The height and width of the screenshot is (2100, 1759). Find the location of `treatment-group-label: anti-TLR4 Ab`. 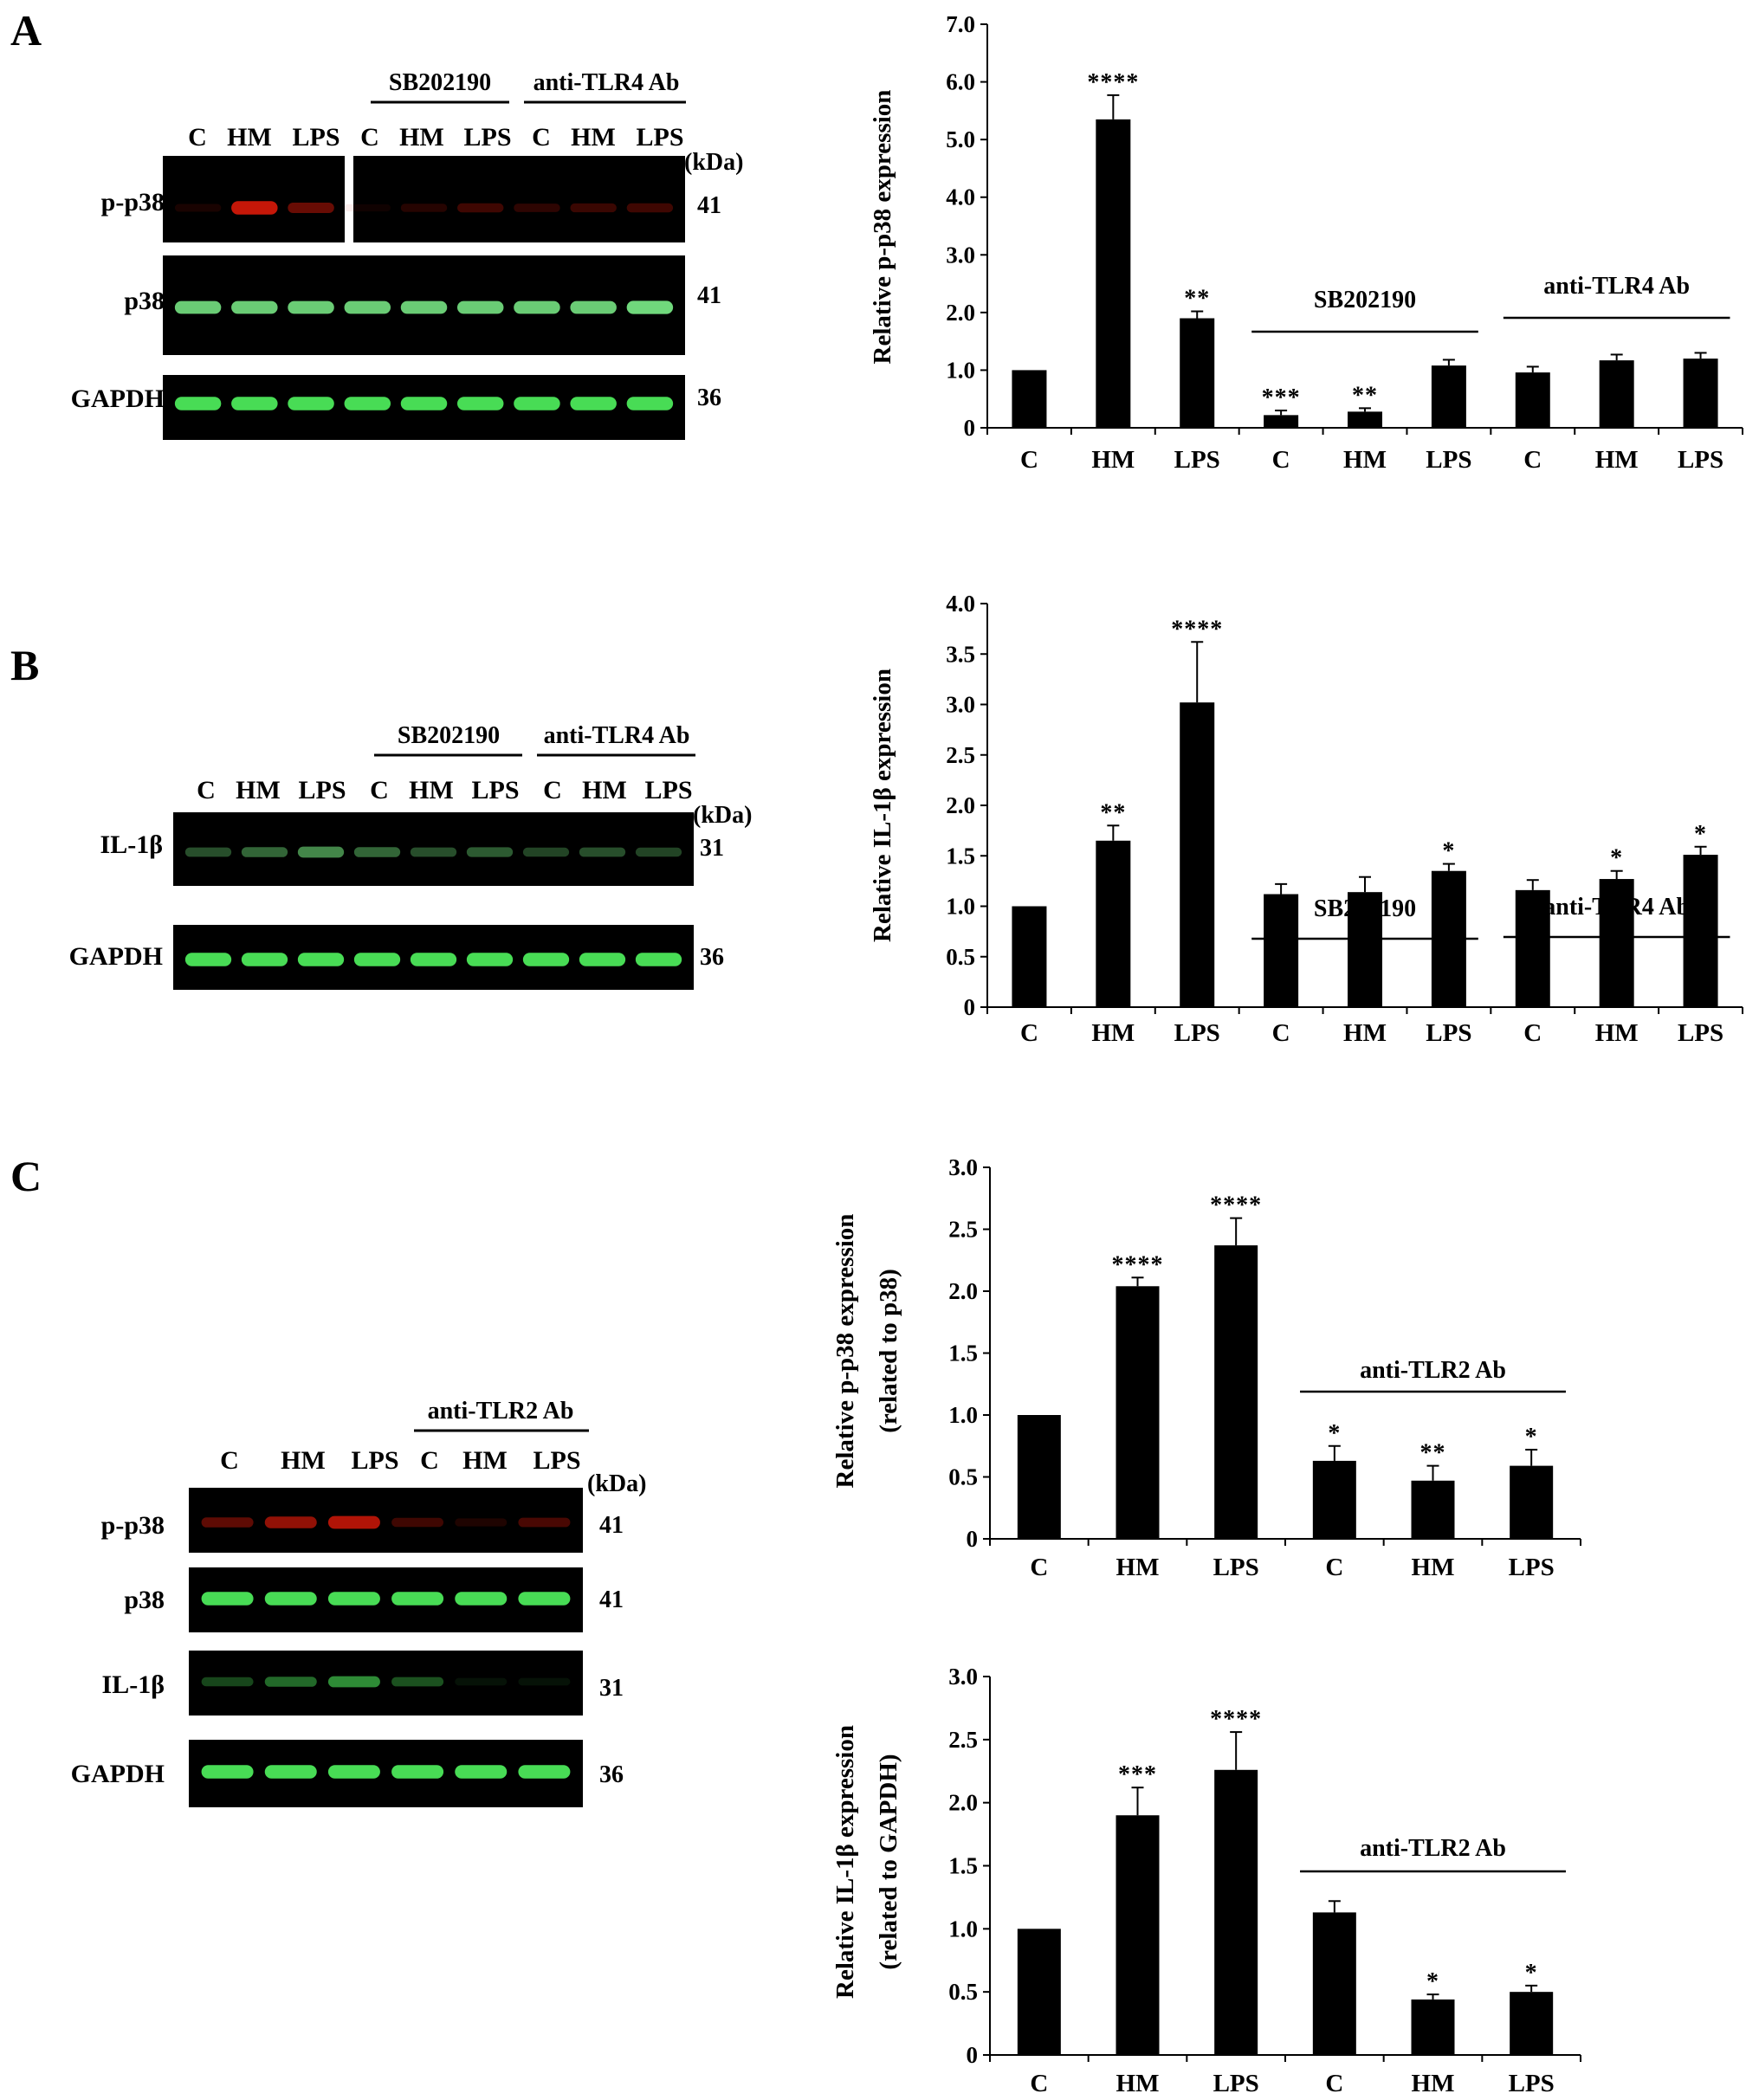

treatment-group-label: anti-TLR4 Ab is located at coordinates (617, 735).